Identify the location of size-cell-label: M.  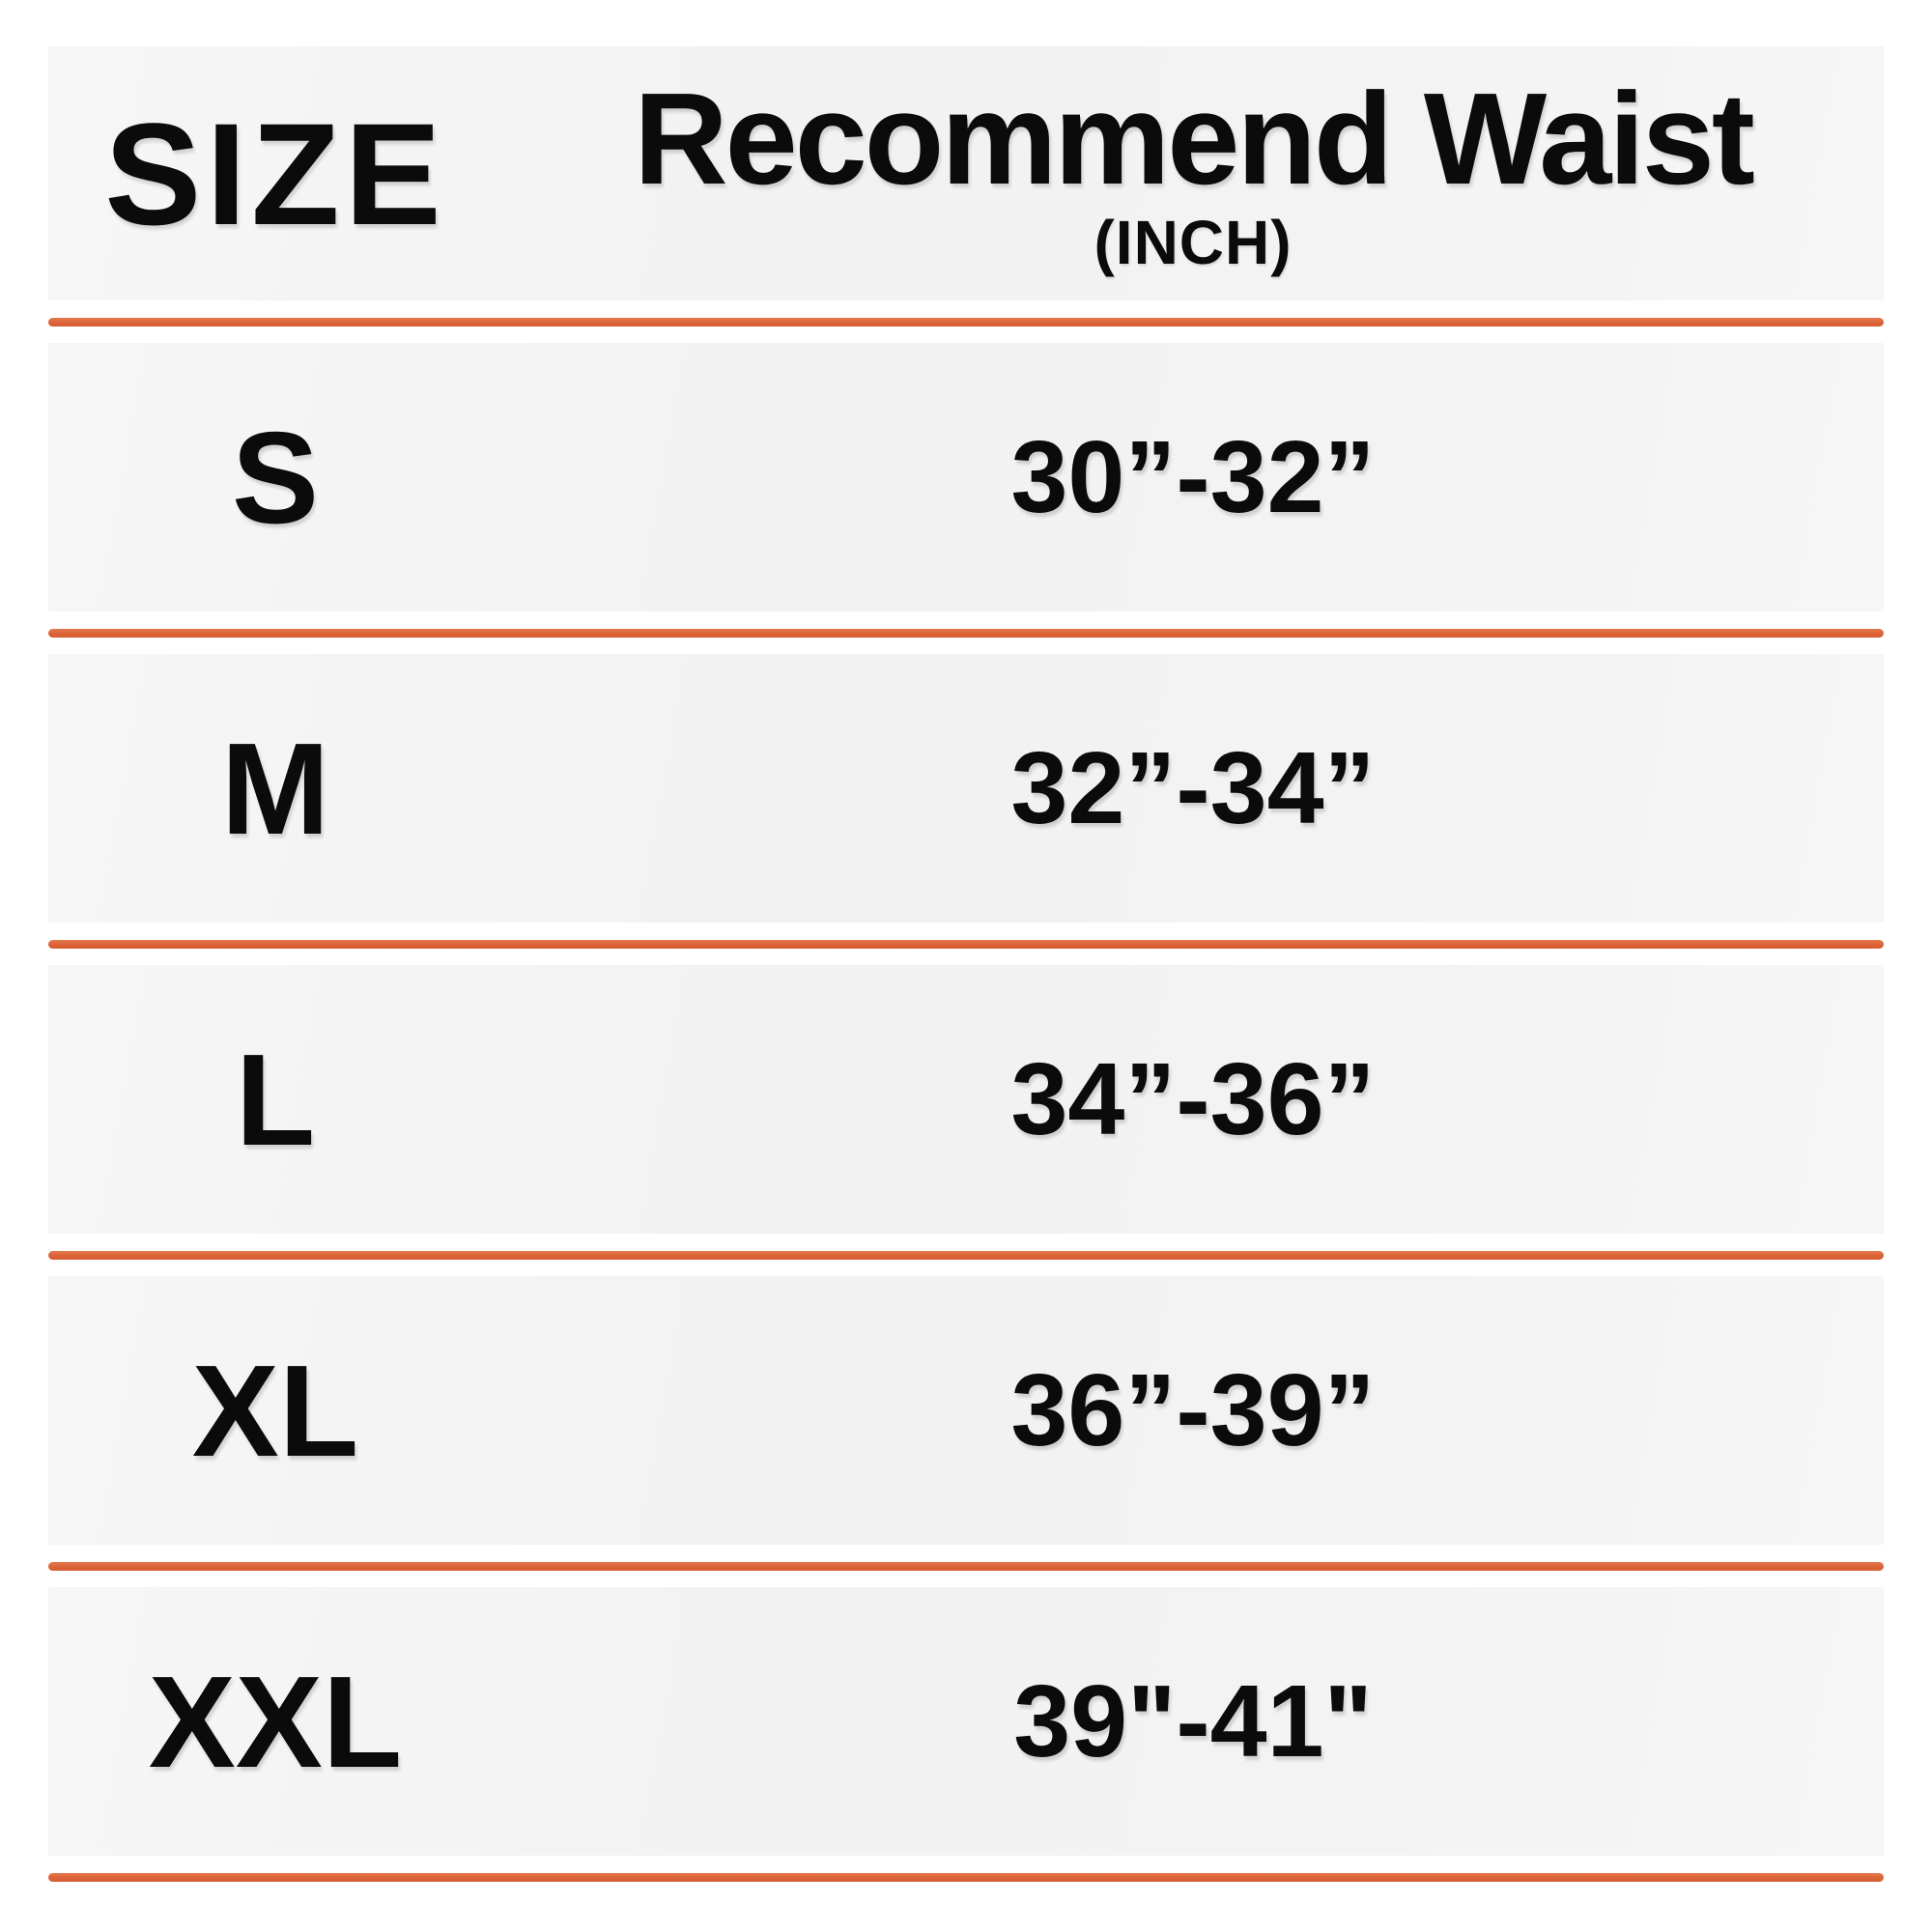
(275, 788).